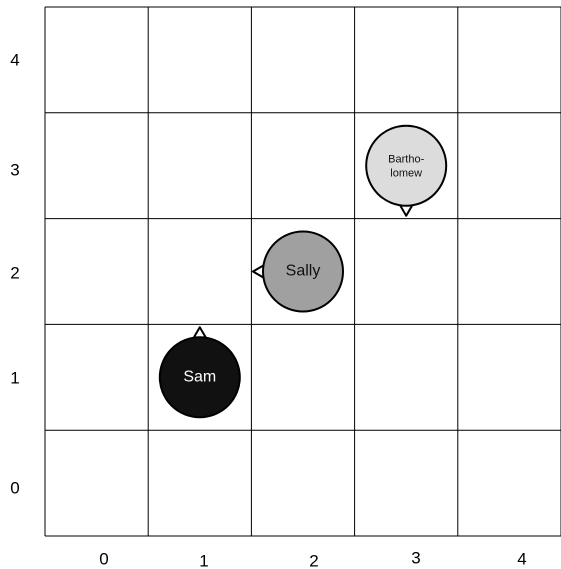  Describe the element at coordinates (406, 174) in the screenshot. I see `agent-name-line: lomew` at that location.